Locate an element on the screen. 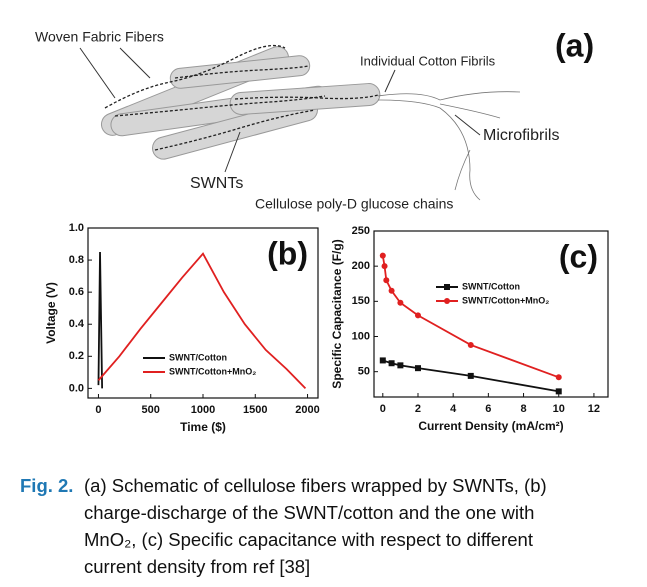  schematic-label: Woven Fabric Fibers is located at coordinates (99, 37).